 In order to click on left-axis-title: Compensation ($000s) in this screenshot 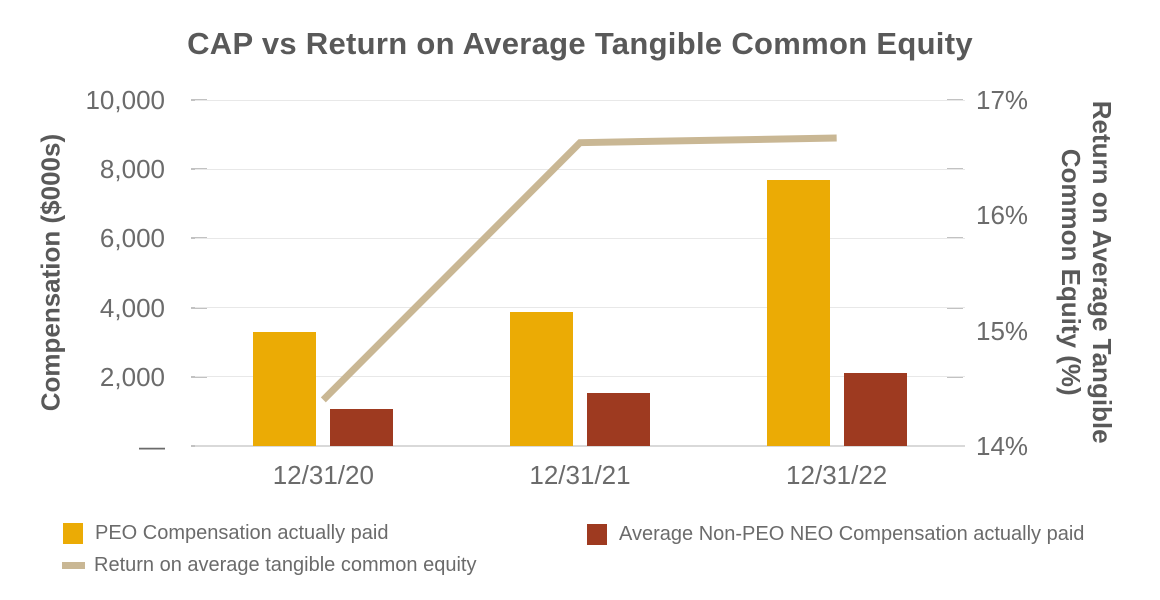, I will do `click(50, 272)`.